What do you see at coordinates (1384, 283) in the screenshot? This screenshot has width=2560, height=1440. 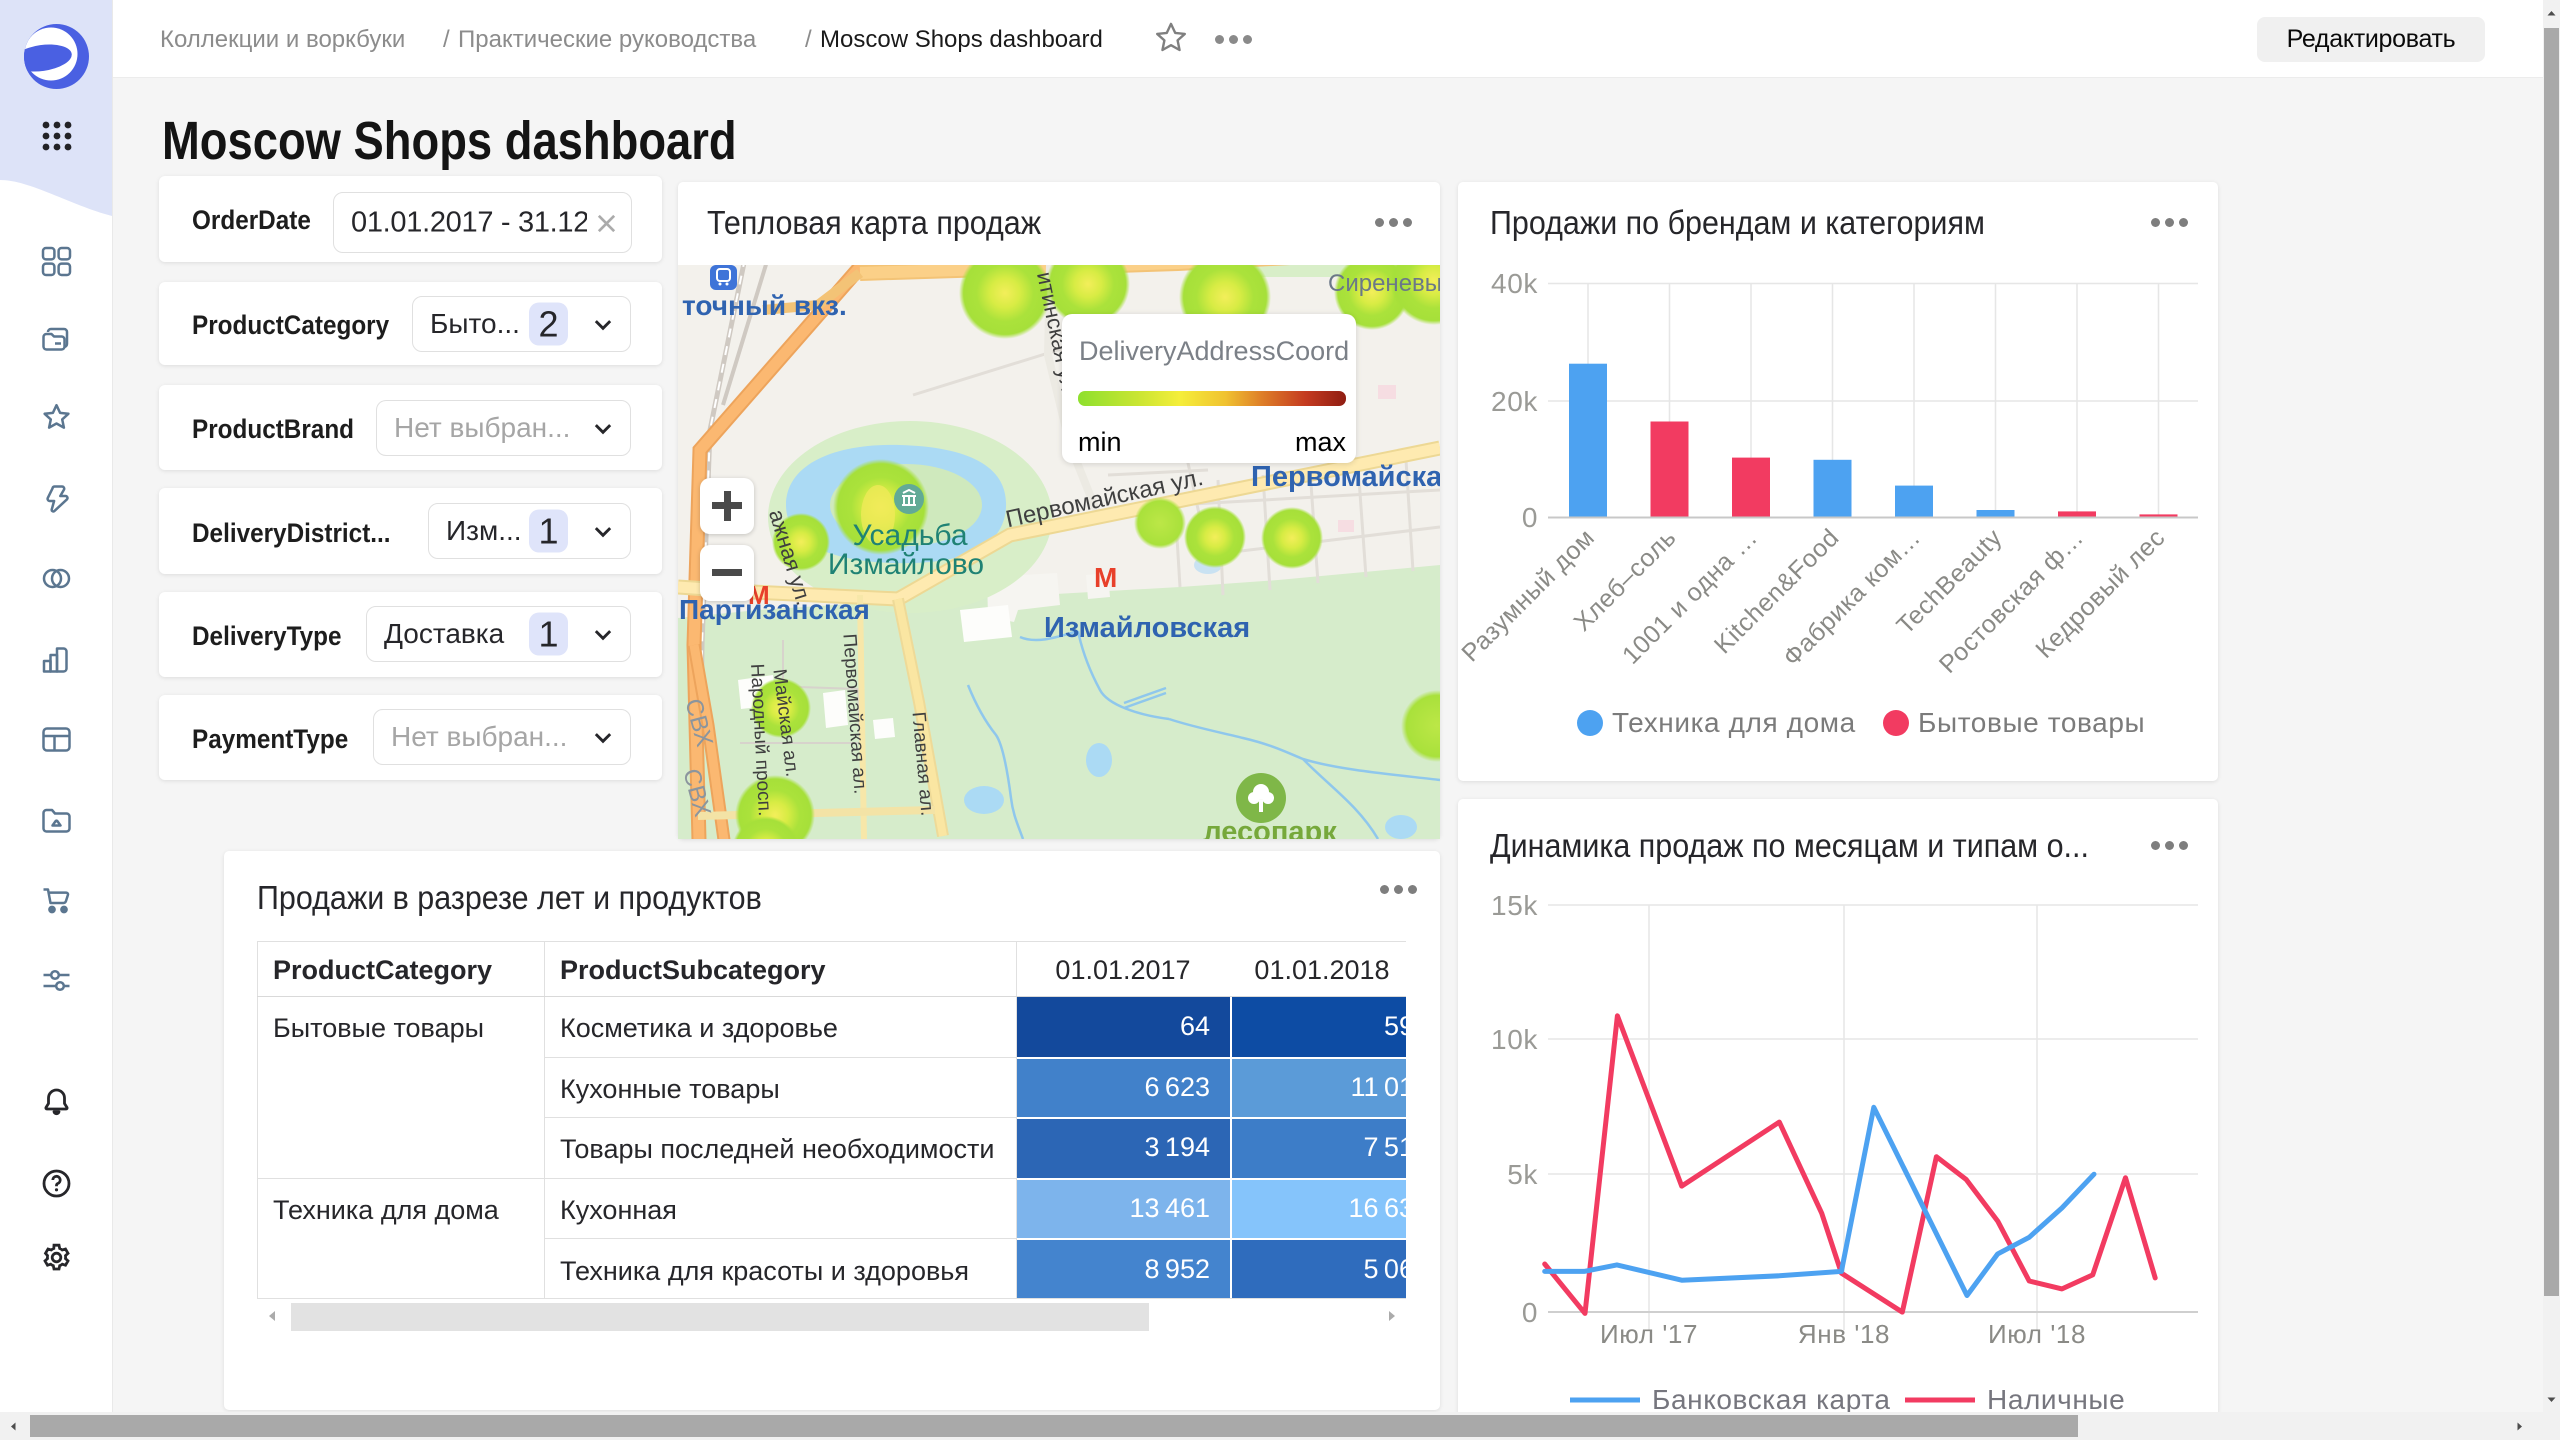 I see `svg-text: Сиреневый (` at bounding box center [1384, 283].